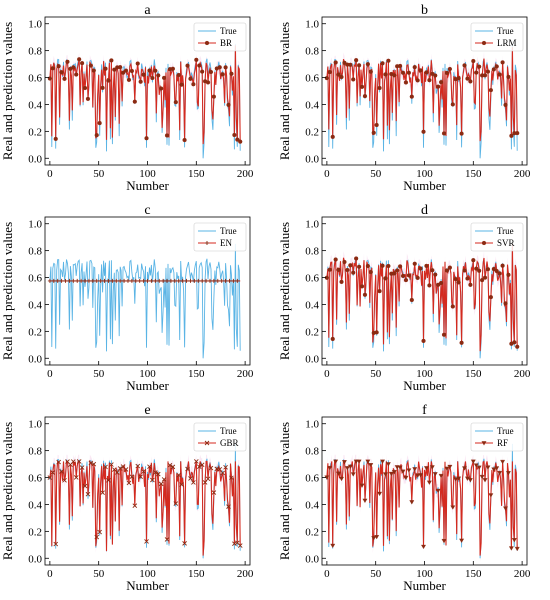 The width and height of the screenshot is (550, 600). What do you see at coordinates (147, 185) in the screenshot?
I see `x-axis-label: Number` at bounding box center [147, 185].